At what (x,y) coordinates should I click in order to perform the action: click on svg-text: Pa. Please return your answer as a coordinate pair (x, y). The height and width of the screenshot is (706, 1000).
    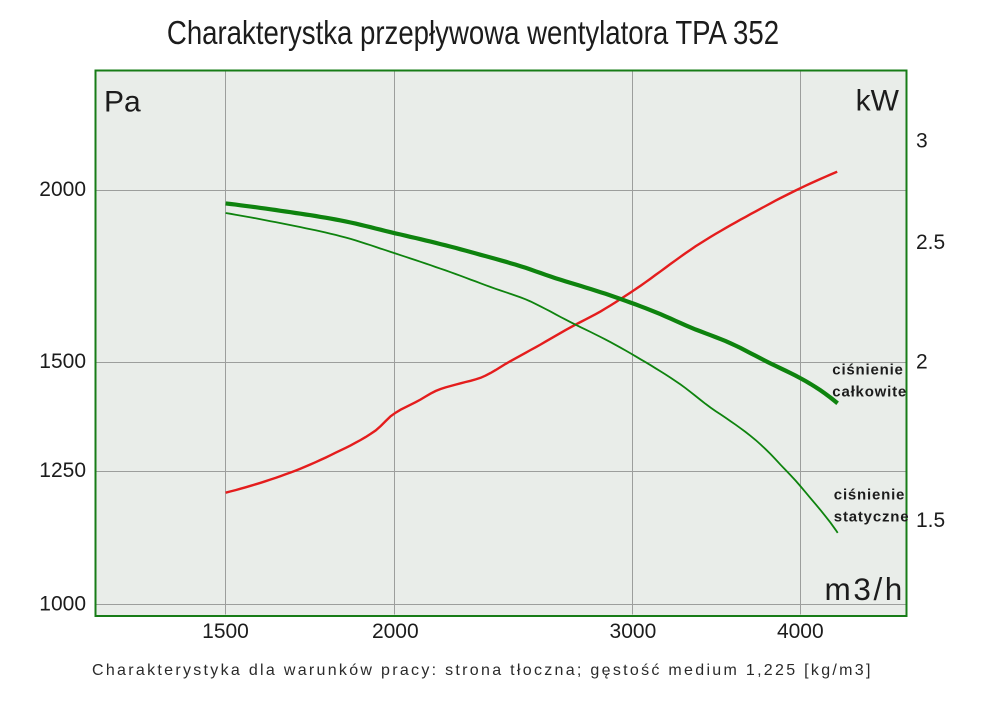
    Looking at the image, I should click on (122, 102).